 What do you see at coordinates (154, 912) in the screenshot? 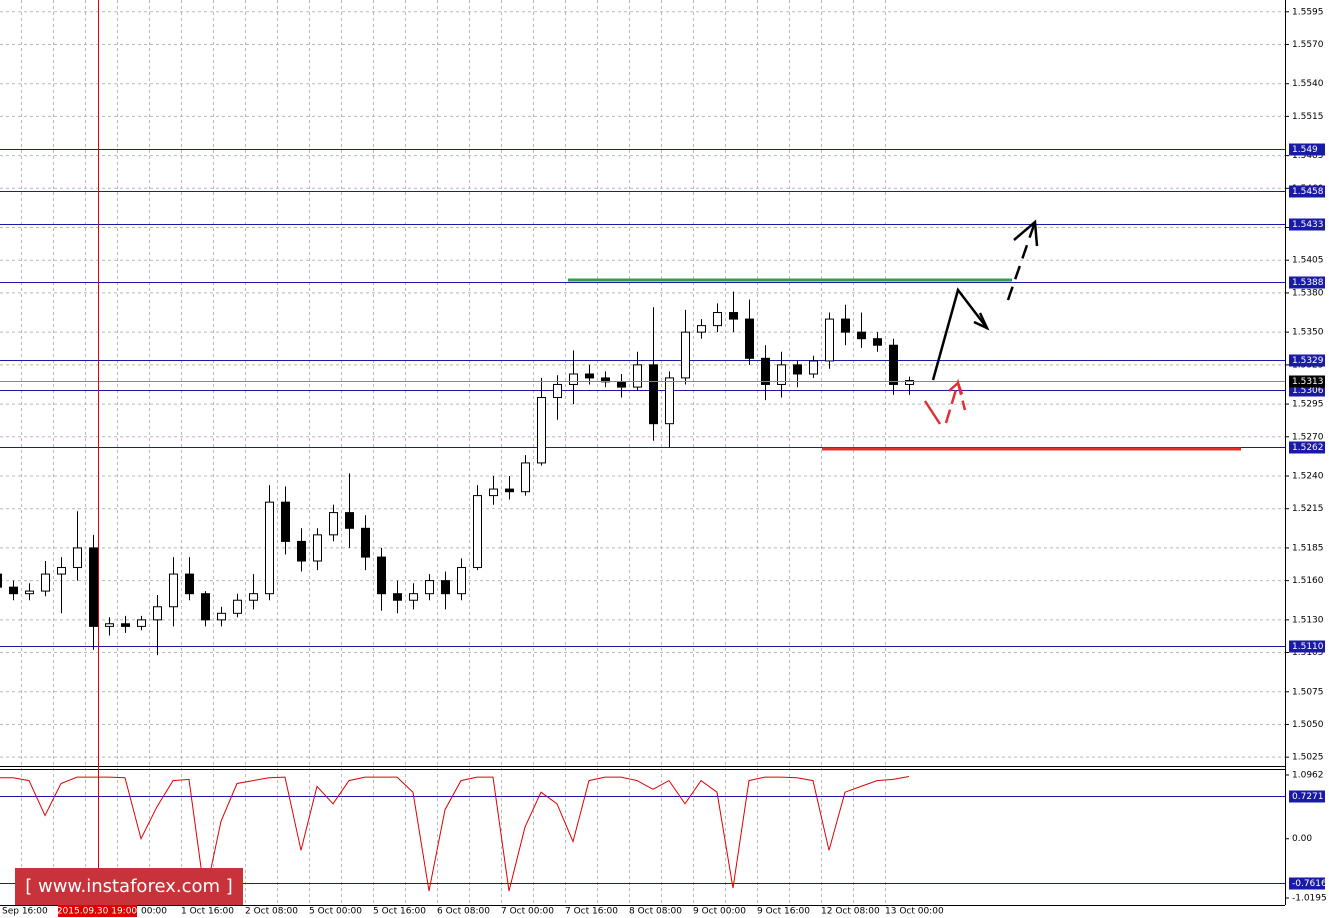
I see `x-tick-label: 00:00` at bounding box center [154, 912].